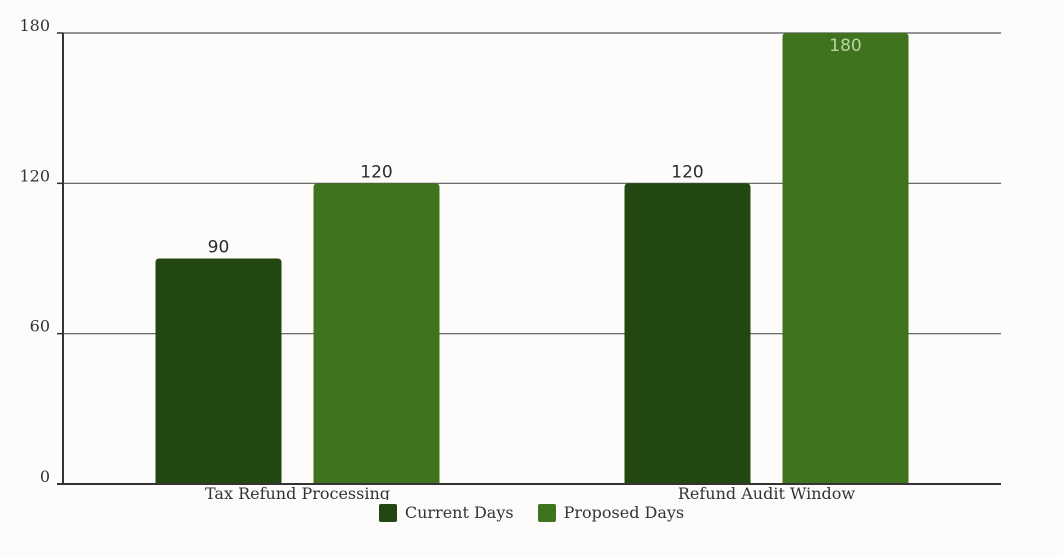  I want to click on data-label: 180, so click(845, 46).